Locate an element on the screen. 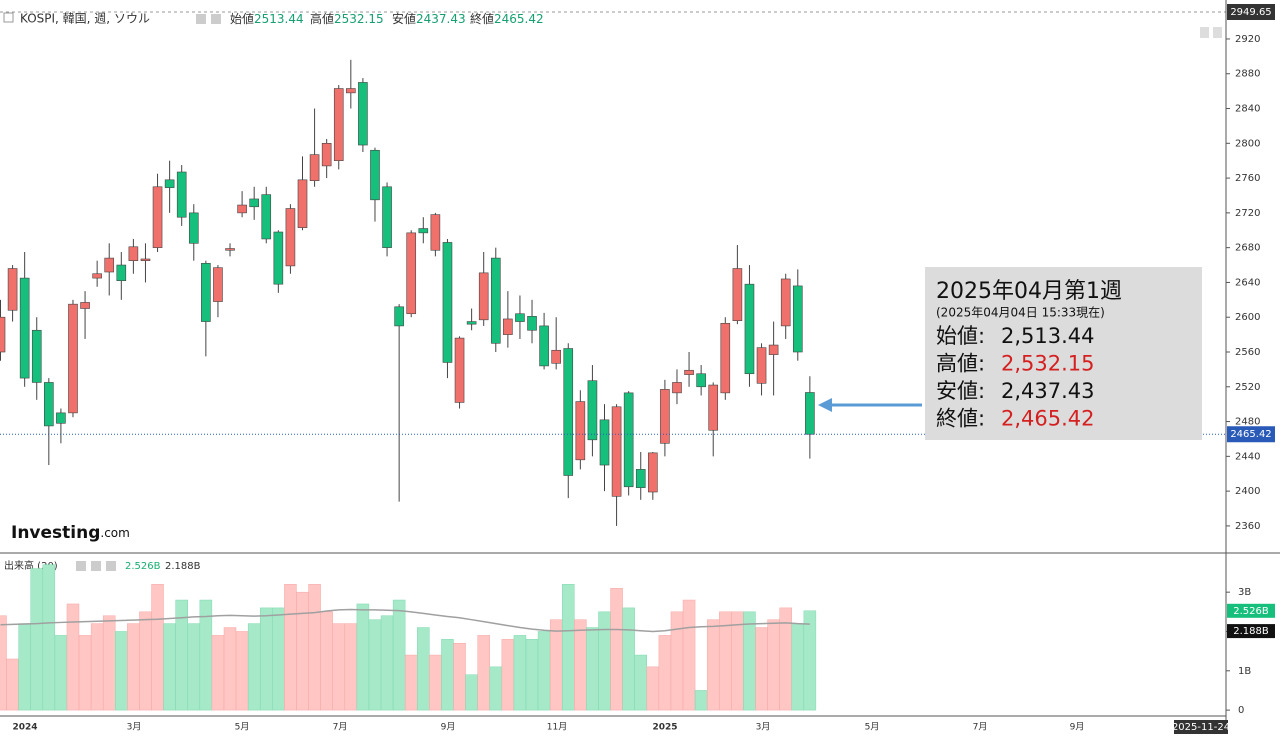  ohlc-value: 2465.42 is located at coordinates (519, 19).